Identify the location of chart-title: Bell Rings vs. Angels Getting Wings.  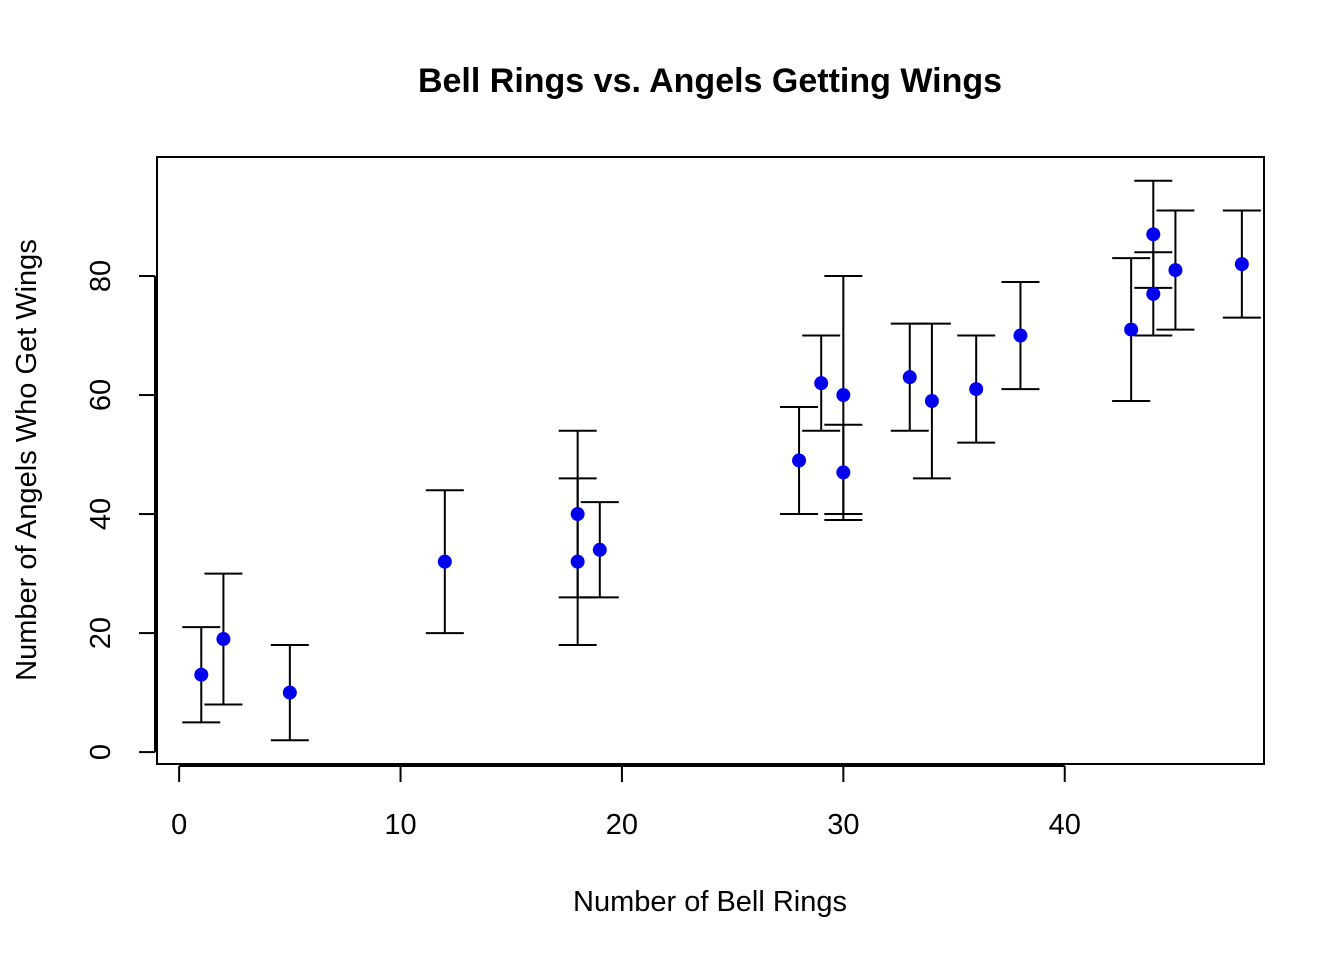
(710, 81).